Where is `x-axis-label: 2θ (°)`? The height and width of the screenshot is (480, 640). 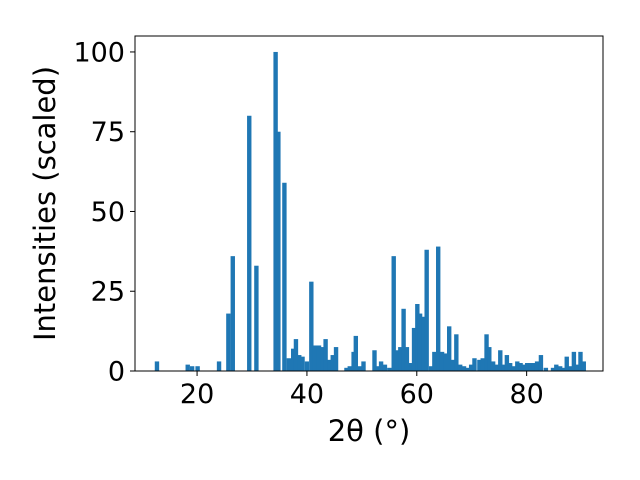
x-axis-label: 2θ (°) is located at coordinates (369, 431).